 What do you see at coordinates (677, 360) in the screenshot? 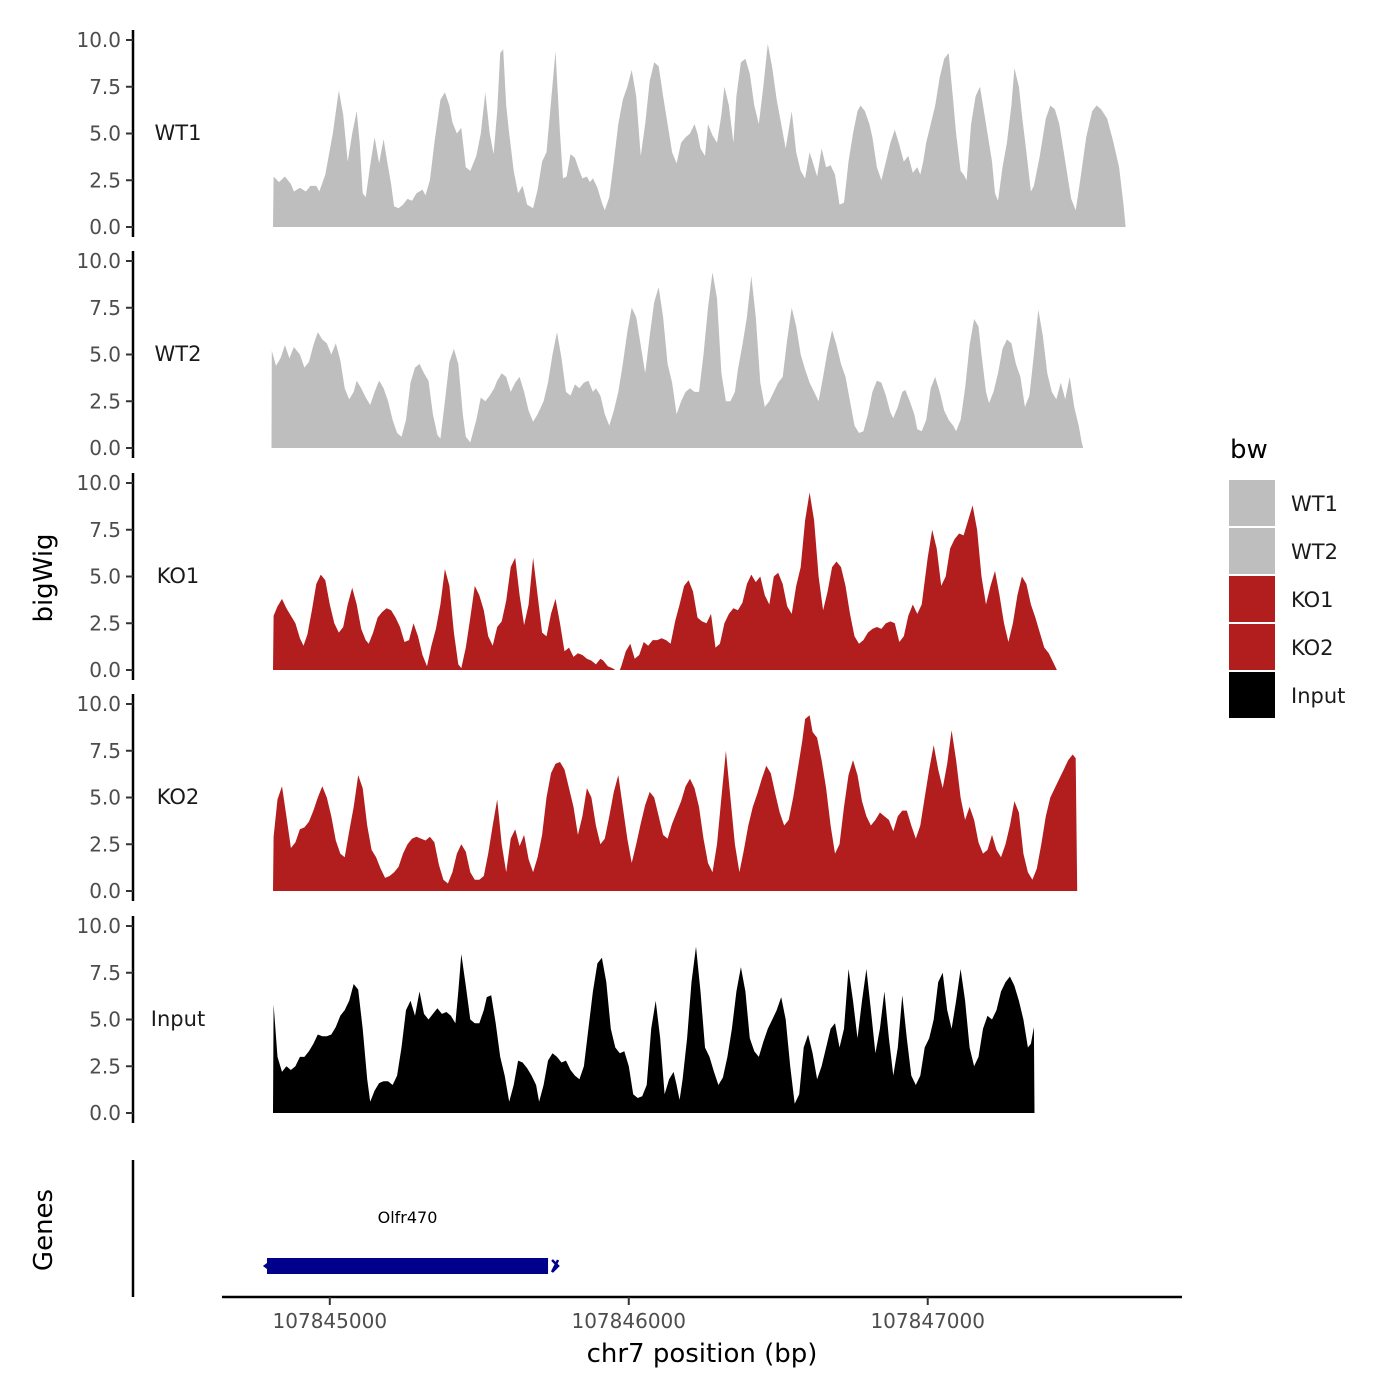
I see `coverage-area-wt2` at bounding box center [677, 360].